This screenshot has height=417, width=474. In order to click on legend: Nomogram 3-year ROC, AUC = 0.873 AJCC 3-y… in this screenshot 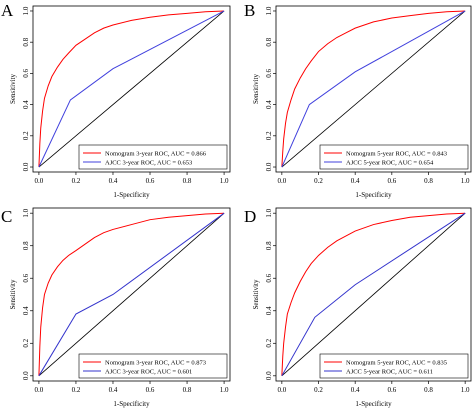, I will do `click(153, 366)`.